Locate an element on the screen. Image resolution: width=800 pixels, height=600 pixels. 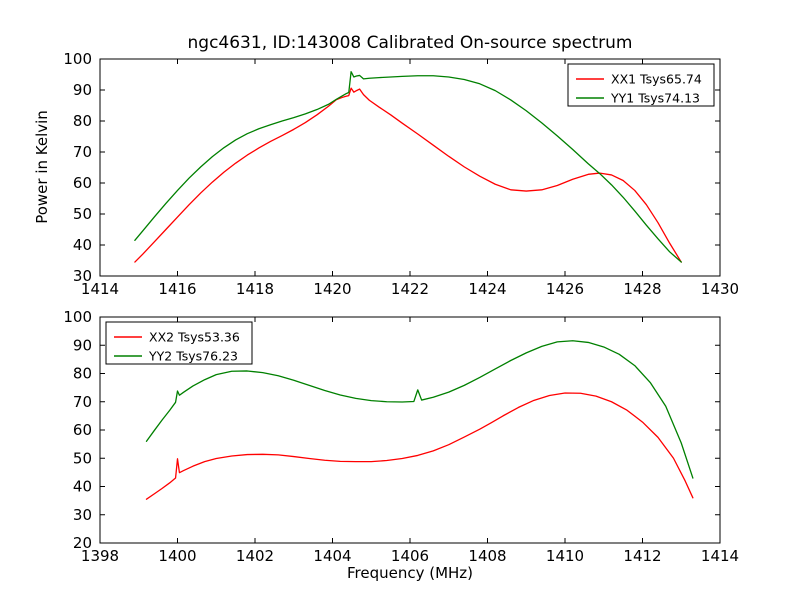
x-tick-label: 1426 is located at coordinates (565, 289).